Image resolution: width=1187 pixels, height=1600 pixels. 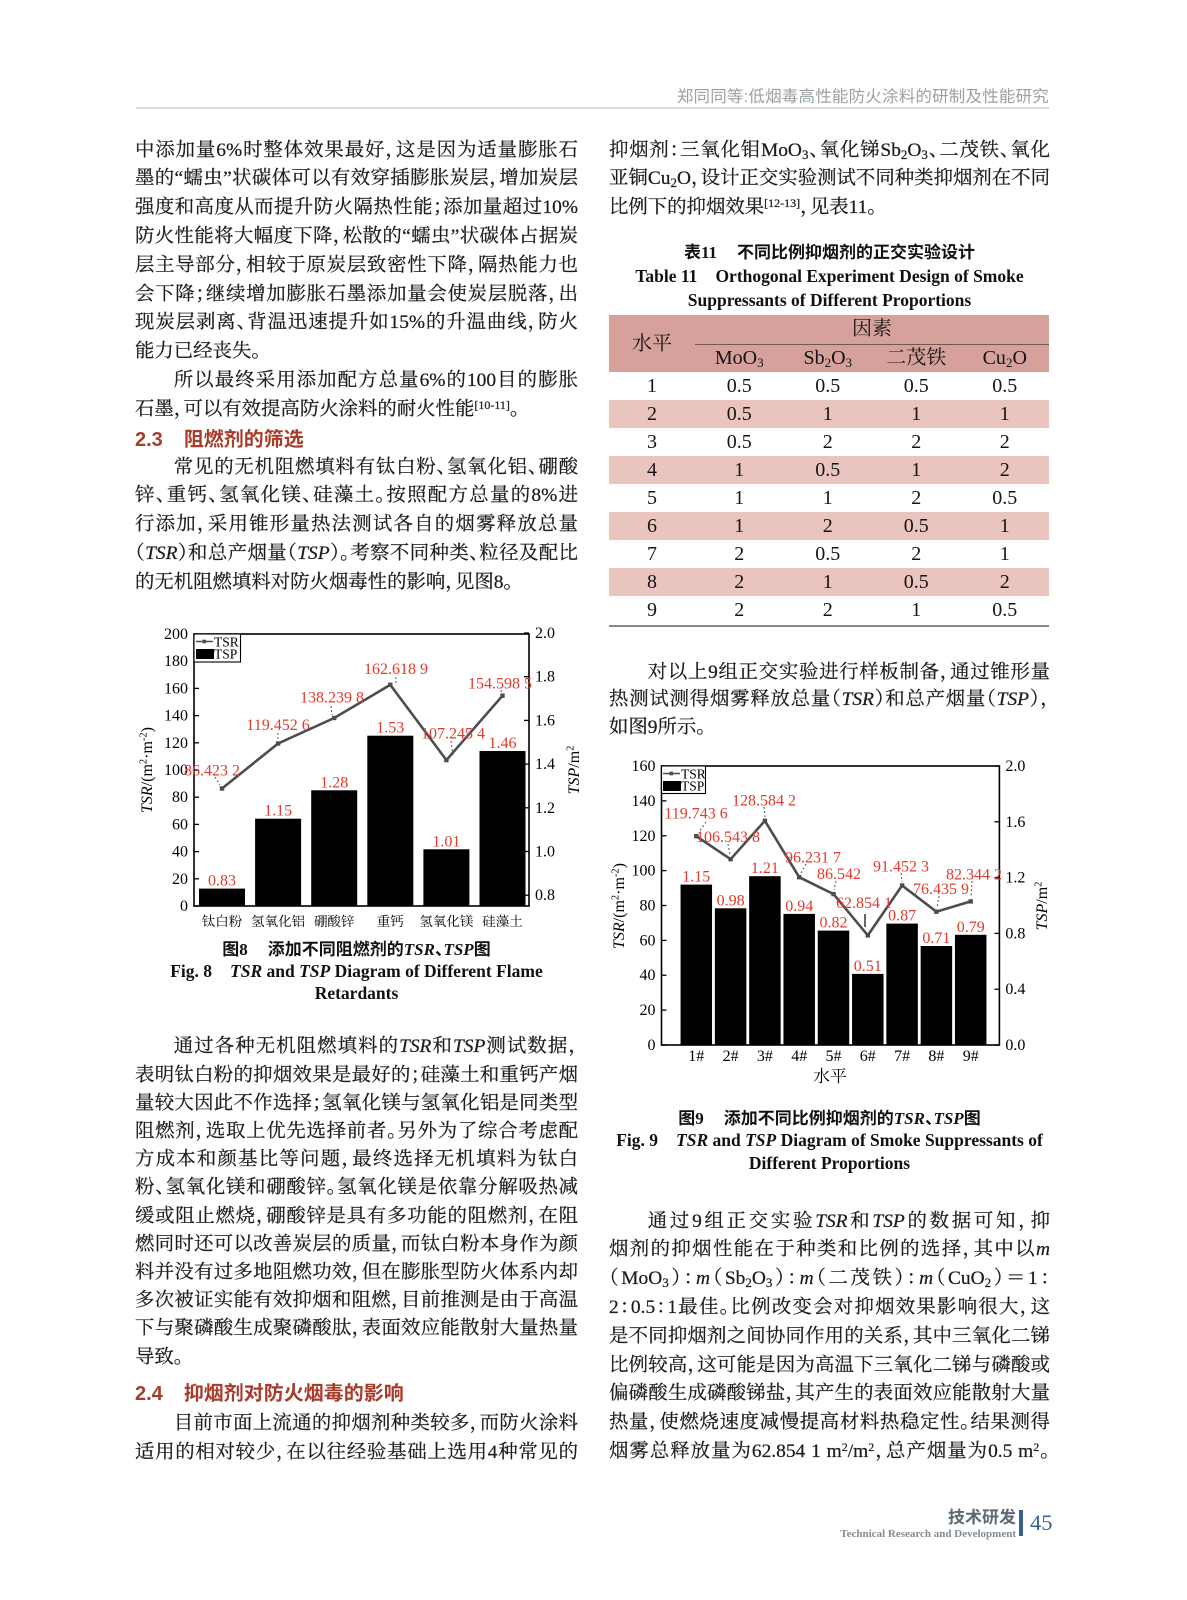 I want to click on svg-text: 0.83, so click(x=222, y=881).